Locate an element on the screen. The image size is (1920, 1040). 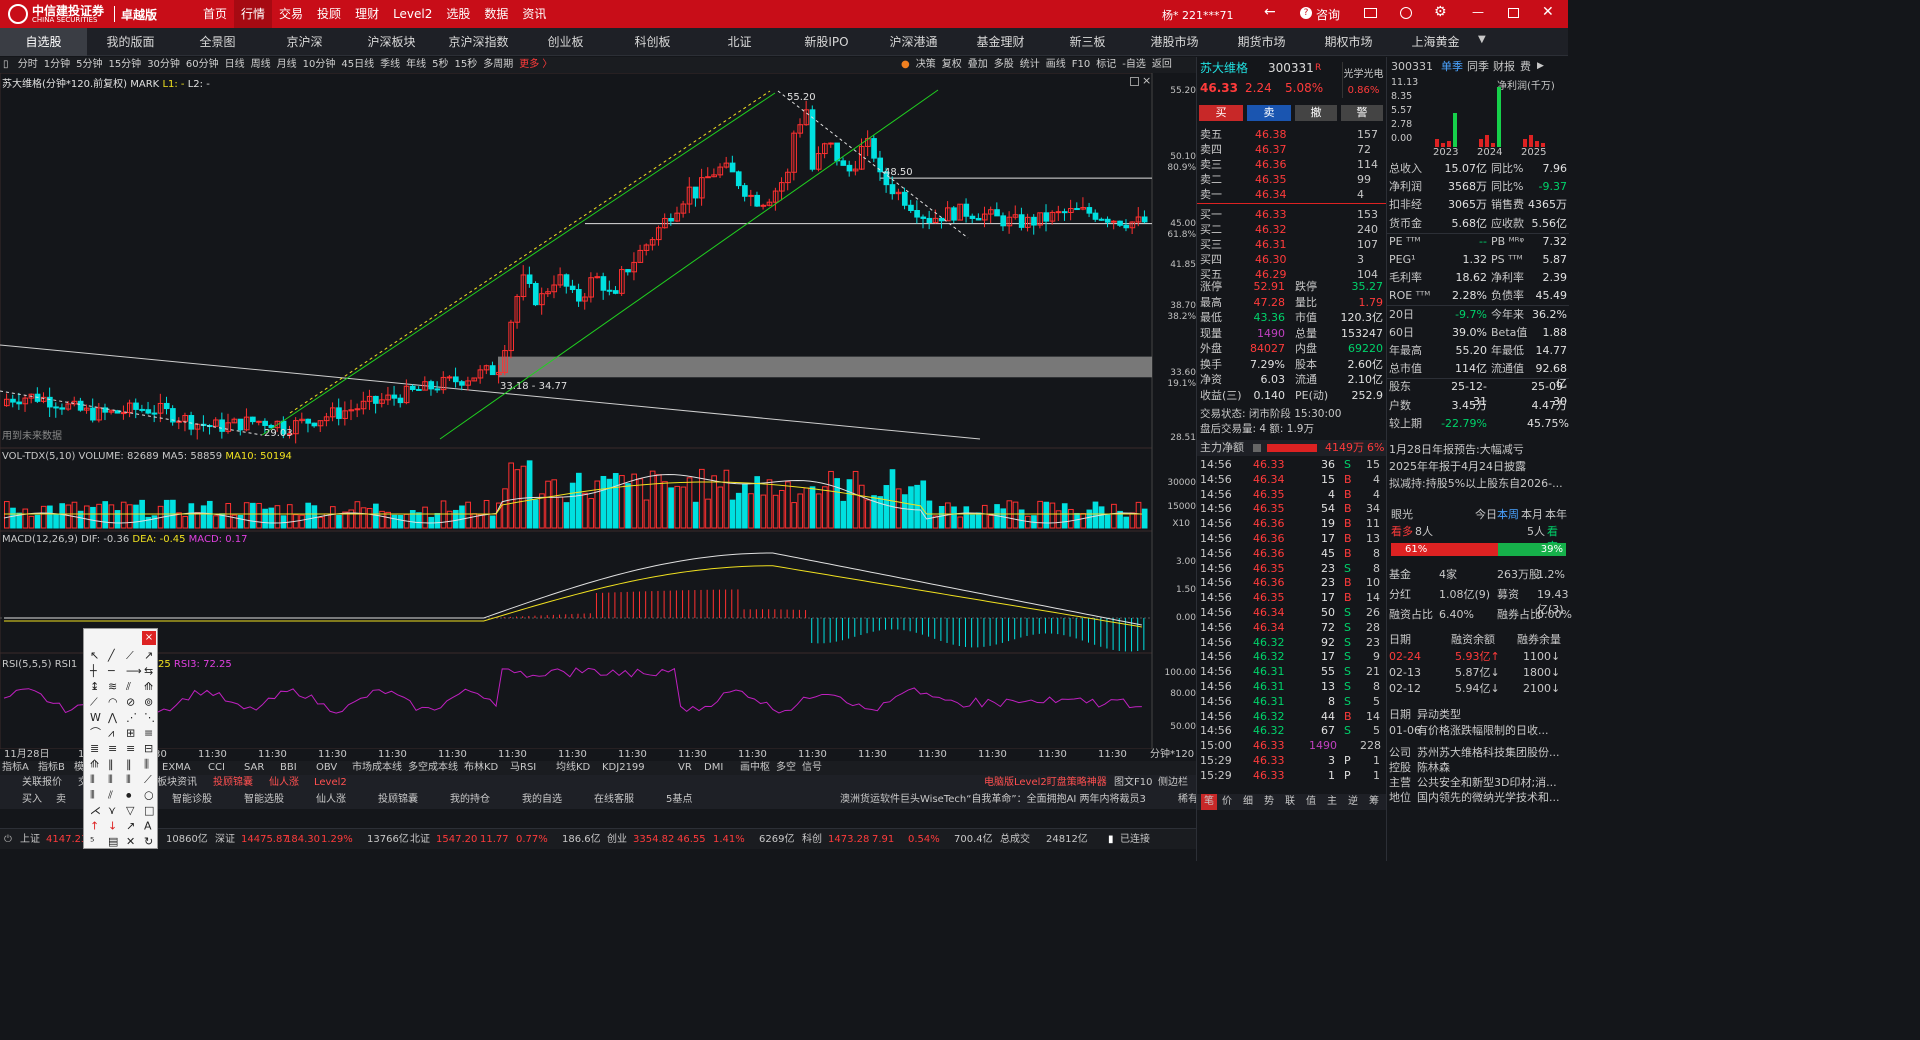
tab-my-layout: 我的版面 is located at coordinates (130, 42).